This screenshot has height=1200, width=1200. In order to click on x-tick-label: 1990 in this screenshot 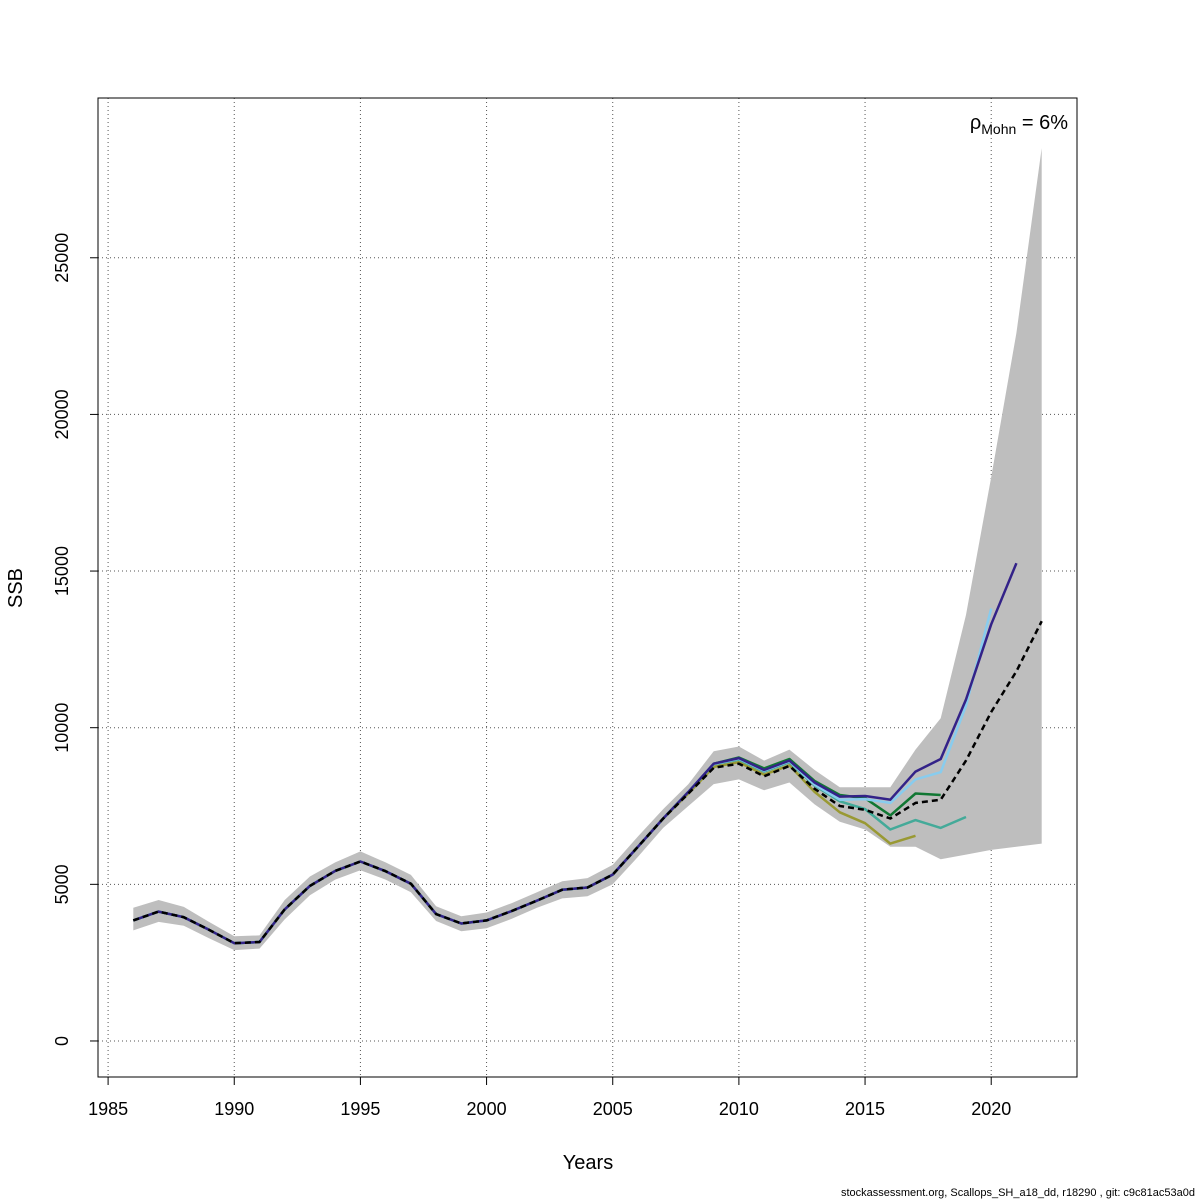, I will do `click(234, 1109)`.